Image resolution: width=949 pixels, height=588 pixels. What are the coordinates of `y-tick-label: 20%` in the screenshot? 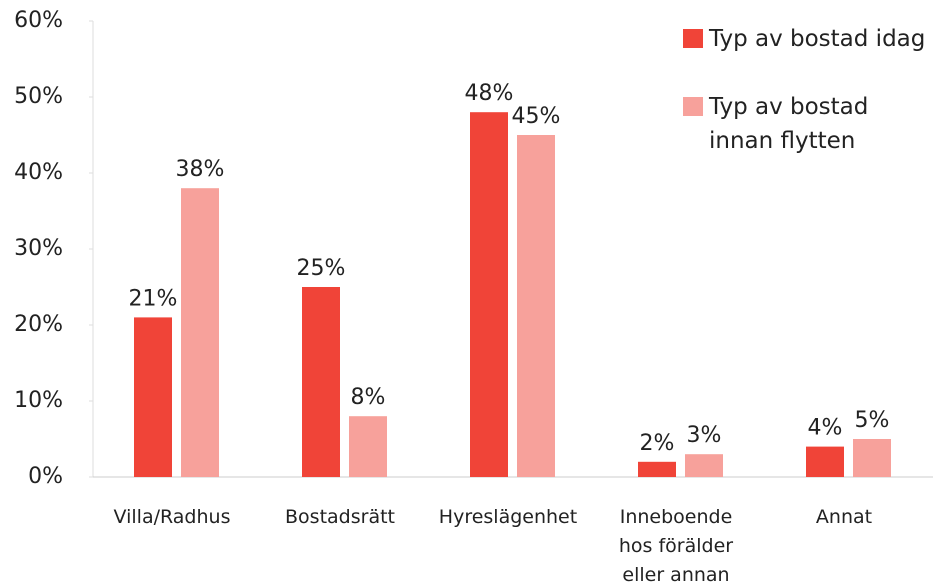 It's located at (38, 324).